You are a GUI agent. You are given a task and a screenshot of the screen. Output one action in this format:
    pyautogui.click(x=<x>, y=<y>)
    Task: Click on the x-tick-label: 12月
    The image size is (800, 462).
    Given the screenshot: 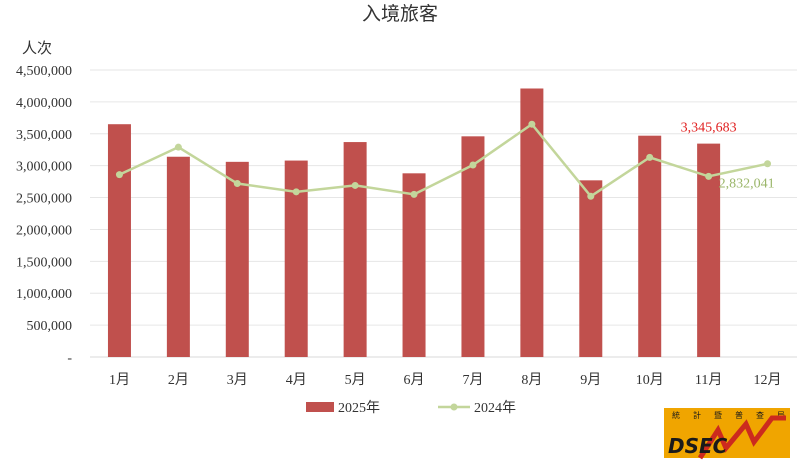 What is the action you would take?
    pyautogui.click(x=768, y=380)
    